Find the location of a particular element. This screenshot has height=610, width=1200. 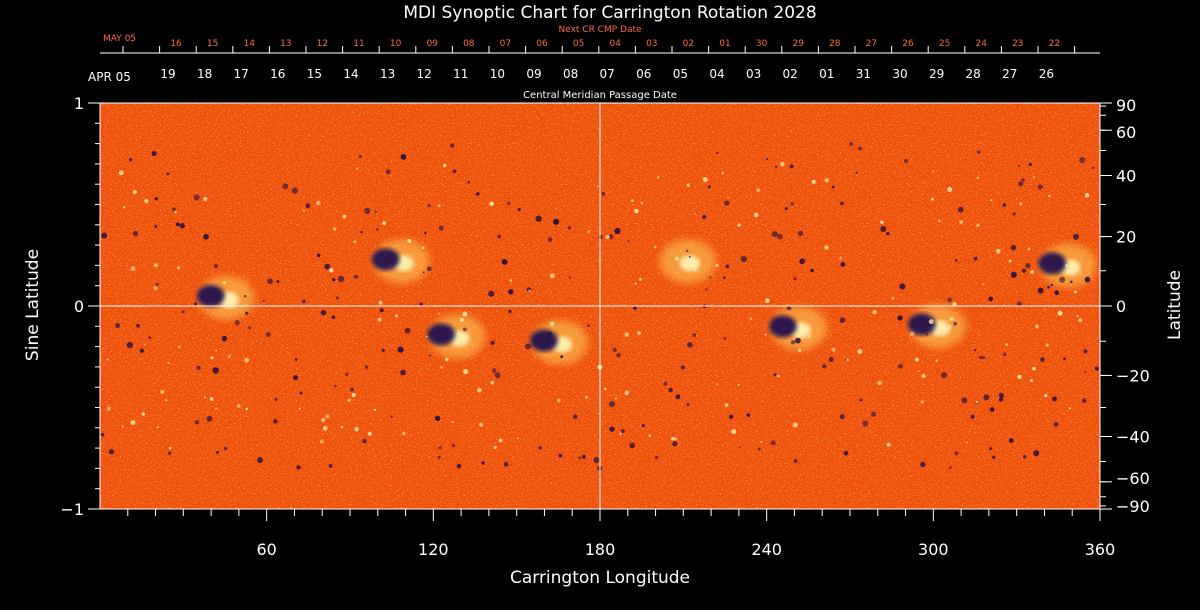

y-tick-label: −1 is located at coordinates (72, 509).